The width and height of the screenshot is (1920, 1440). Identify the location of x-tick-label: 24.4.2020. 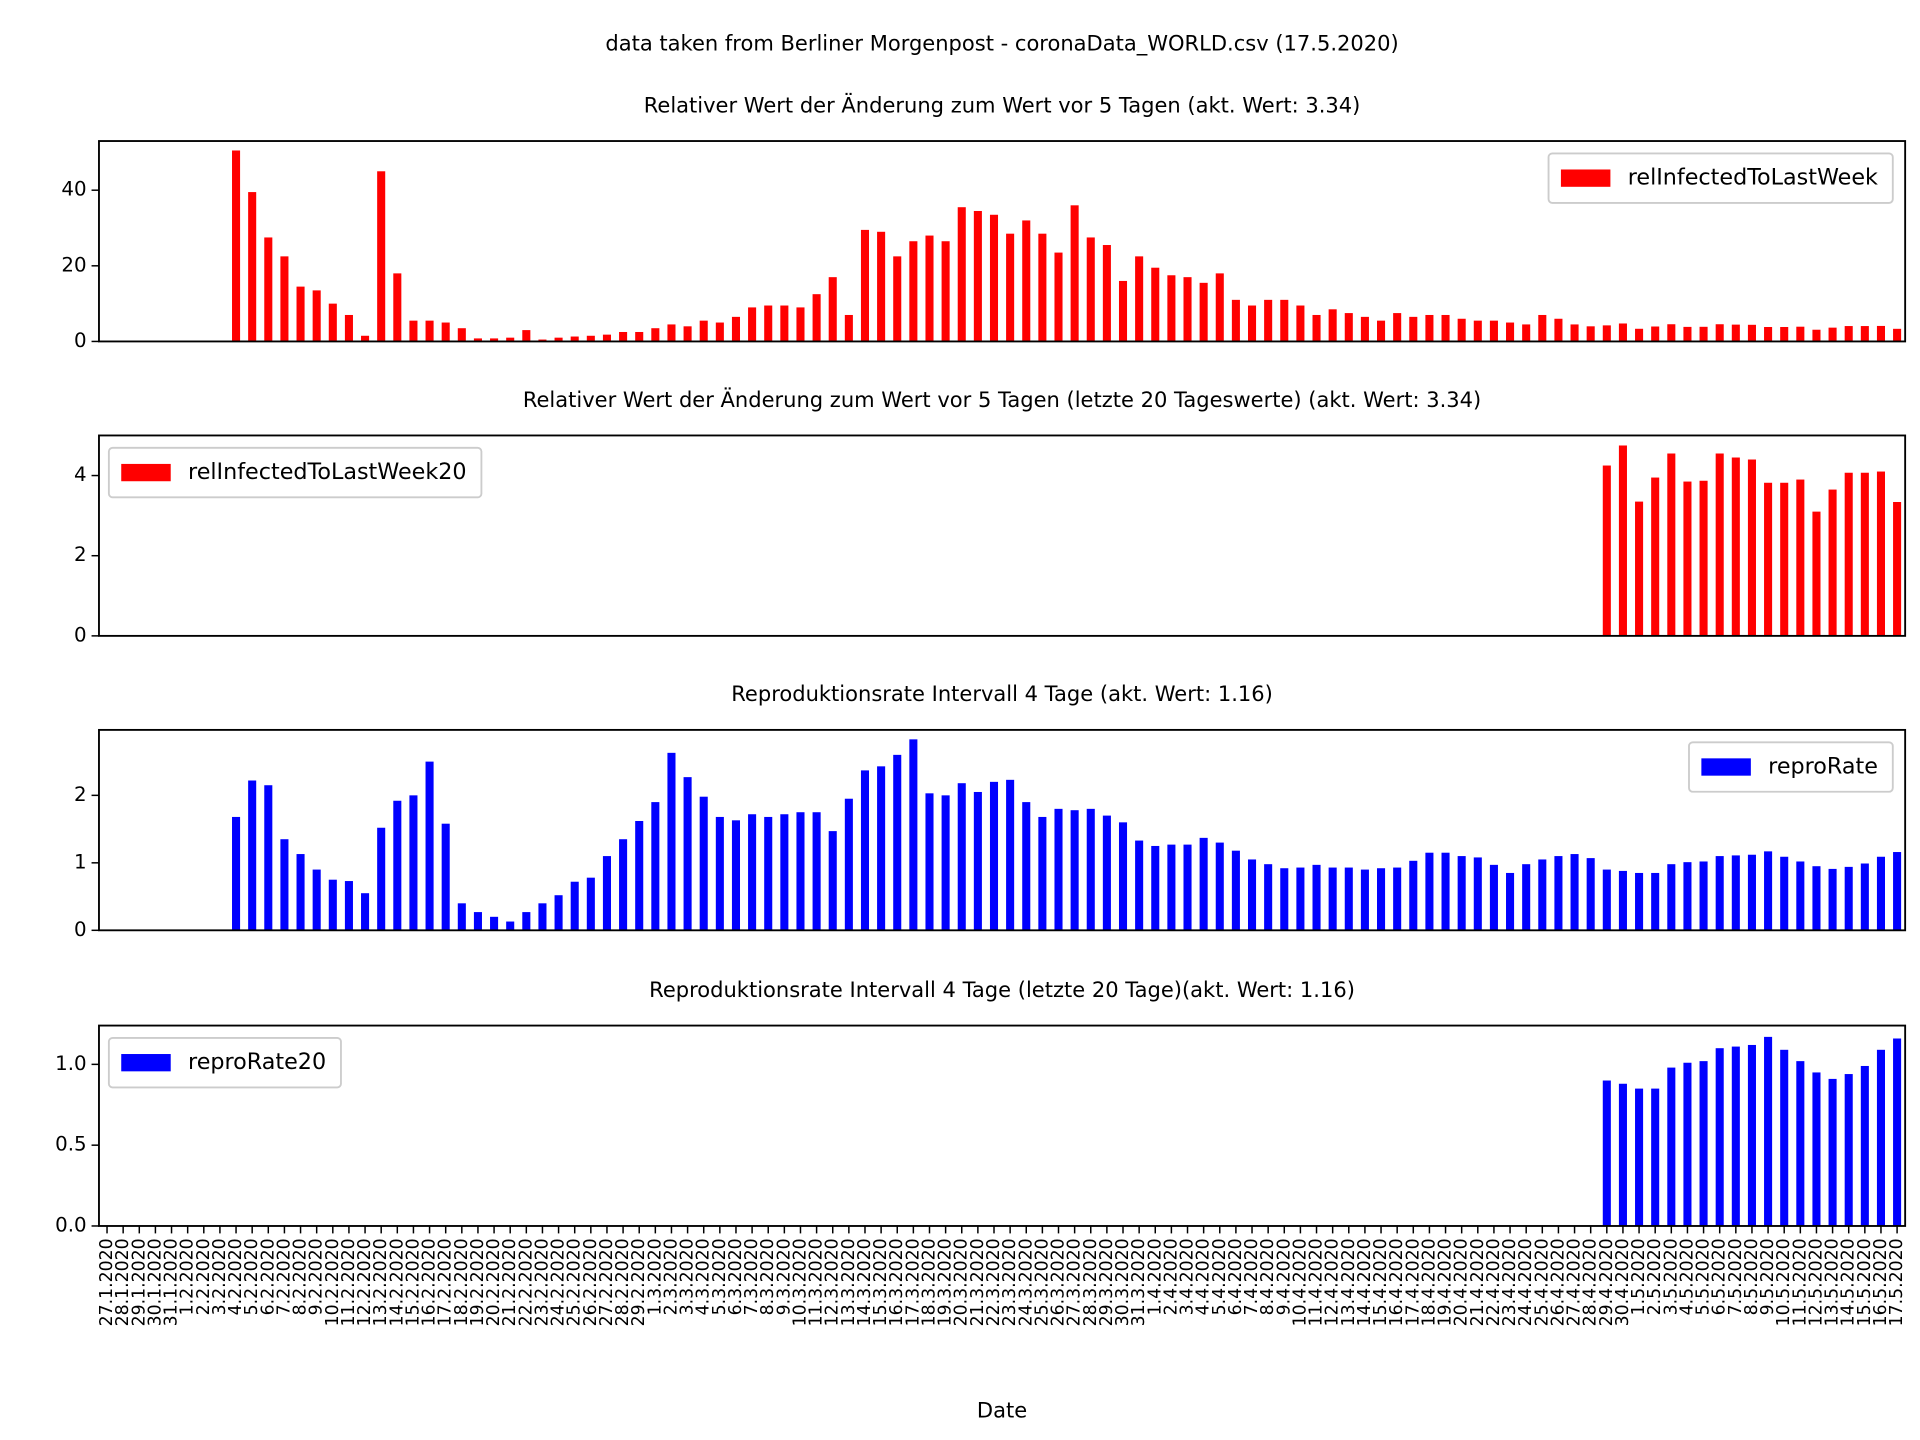
(1526, 1282).